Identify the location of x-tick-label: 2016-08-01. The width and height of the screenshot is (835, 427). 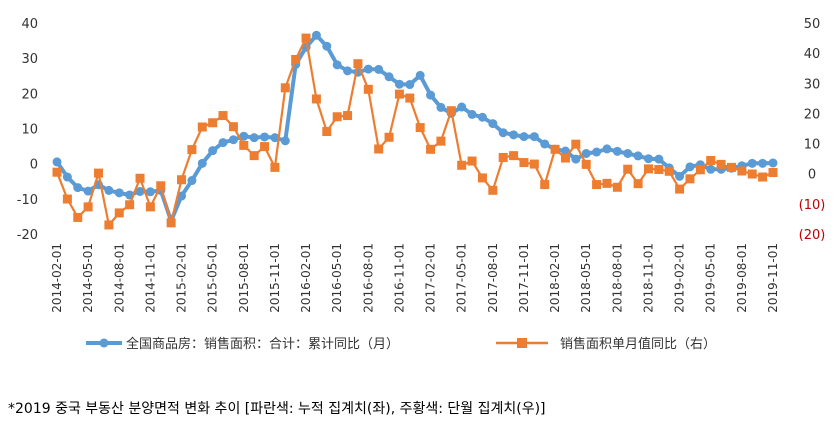
(368, 278).